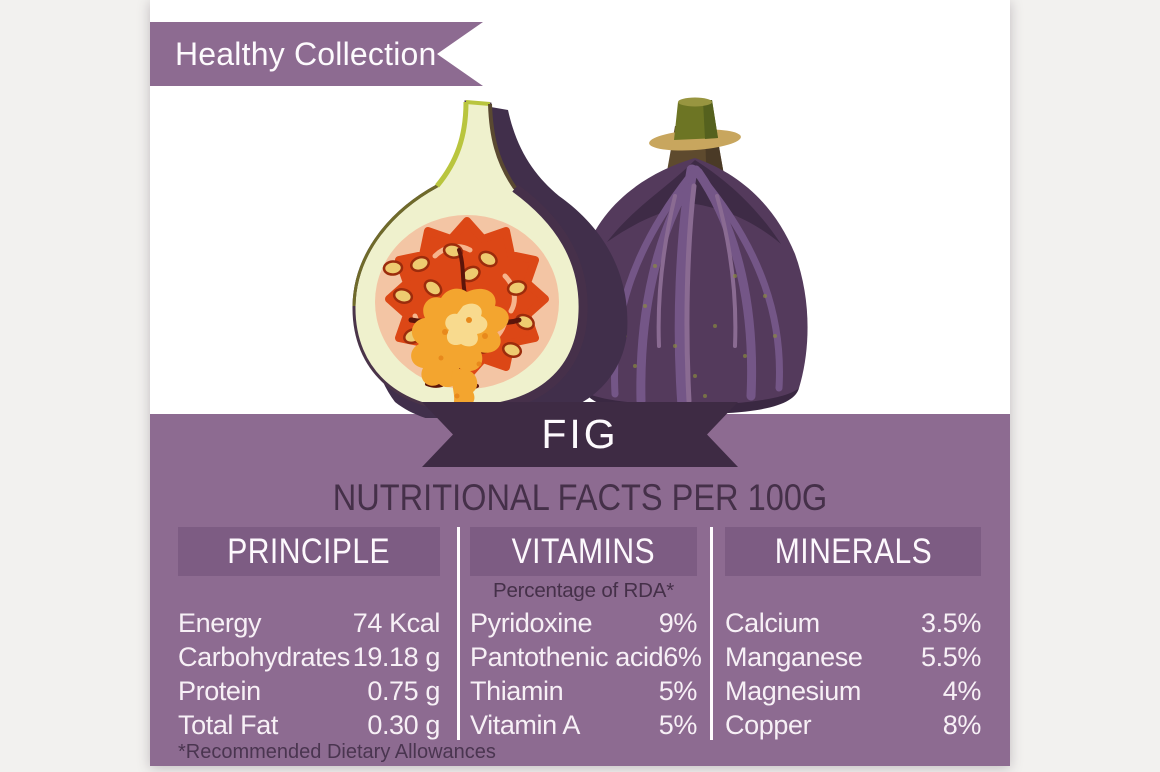 The image size is (1160, 772). I want to click on nutrient-value: 0.75 g, so click(403, 691).